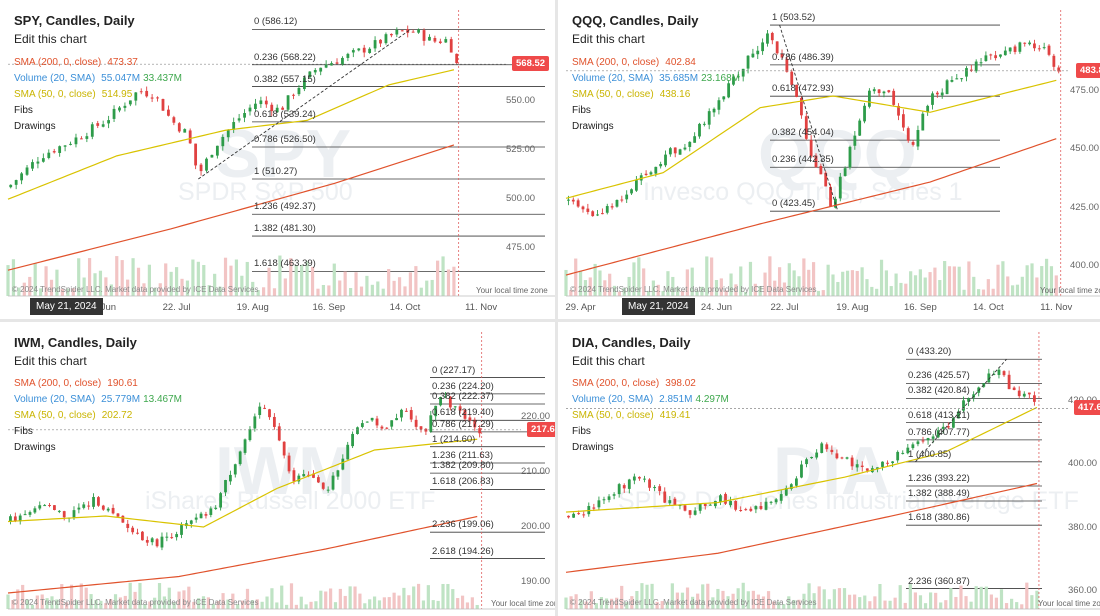  Describe the element at coordinates (616, 383) in the screenshot. I see `indicator-label: SMA (200, 0, close)` at that location.